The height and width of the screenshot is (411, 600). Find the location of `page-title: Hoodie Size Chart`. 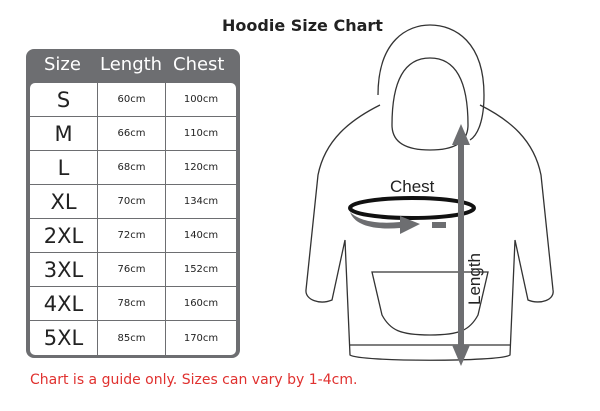

page-title: Hoodie Size Chart is located at coordinates (302, 25).